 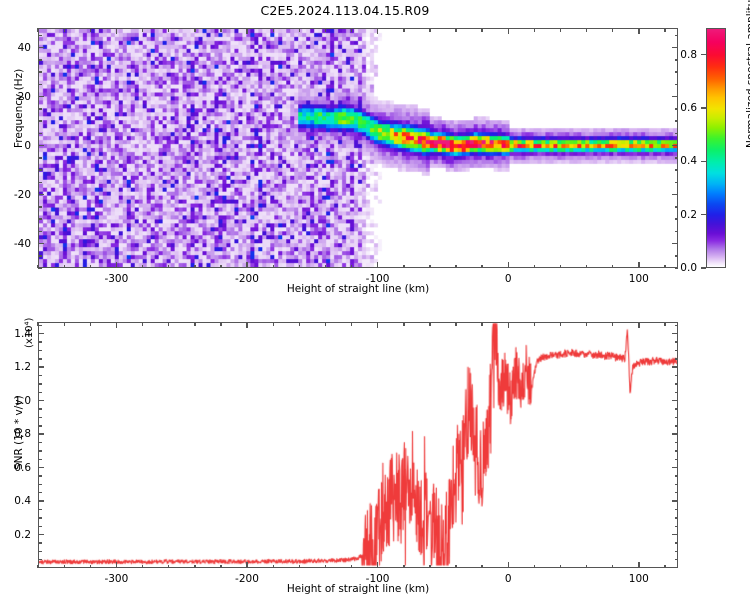 I want to click on colorbar-ticklabel: 0.6, so click(x=688, y=108).